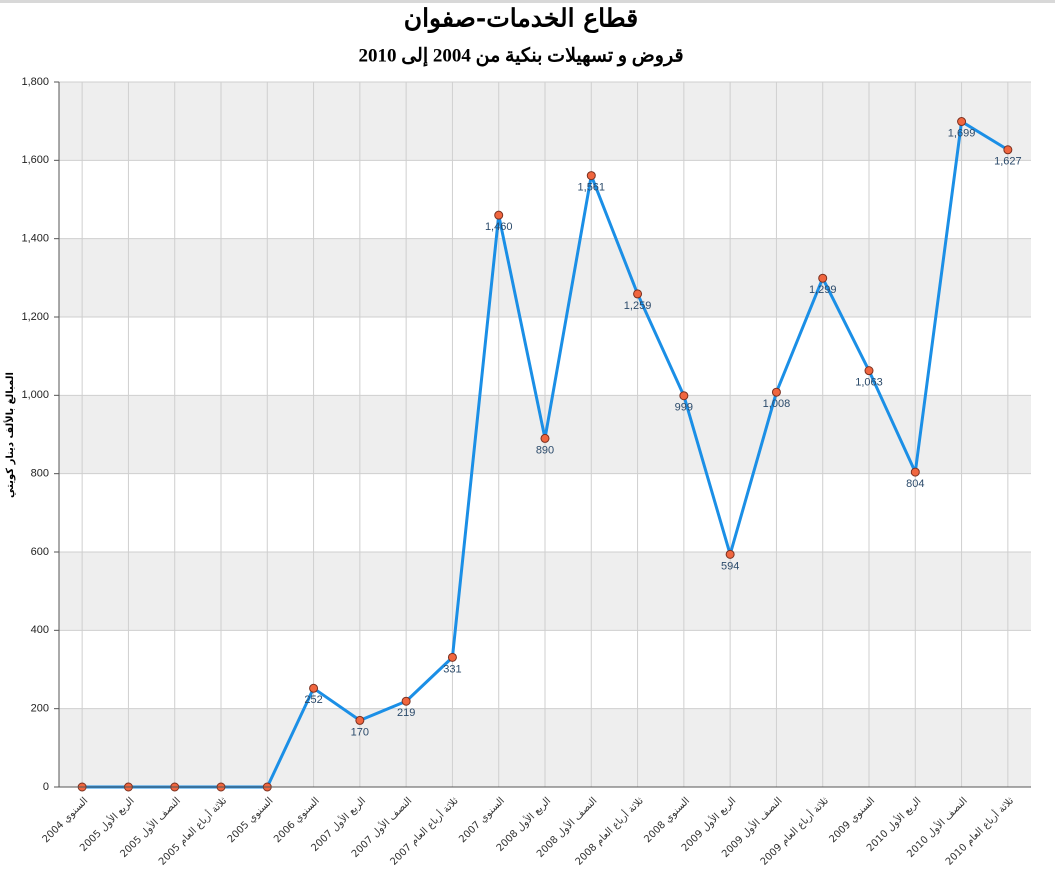  Describe the element at coordinates (520, 56) in the screenshot. I see `chart-subtitle: قروض و تسهيلات بنكية من 2004 إلى 2010` at that location.